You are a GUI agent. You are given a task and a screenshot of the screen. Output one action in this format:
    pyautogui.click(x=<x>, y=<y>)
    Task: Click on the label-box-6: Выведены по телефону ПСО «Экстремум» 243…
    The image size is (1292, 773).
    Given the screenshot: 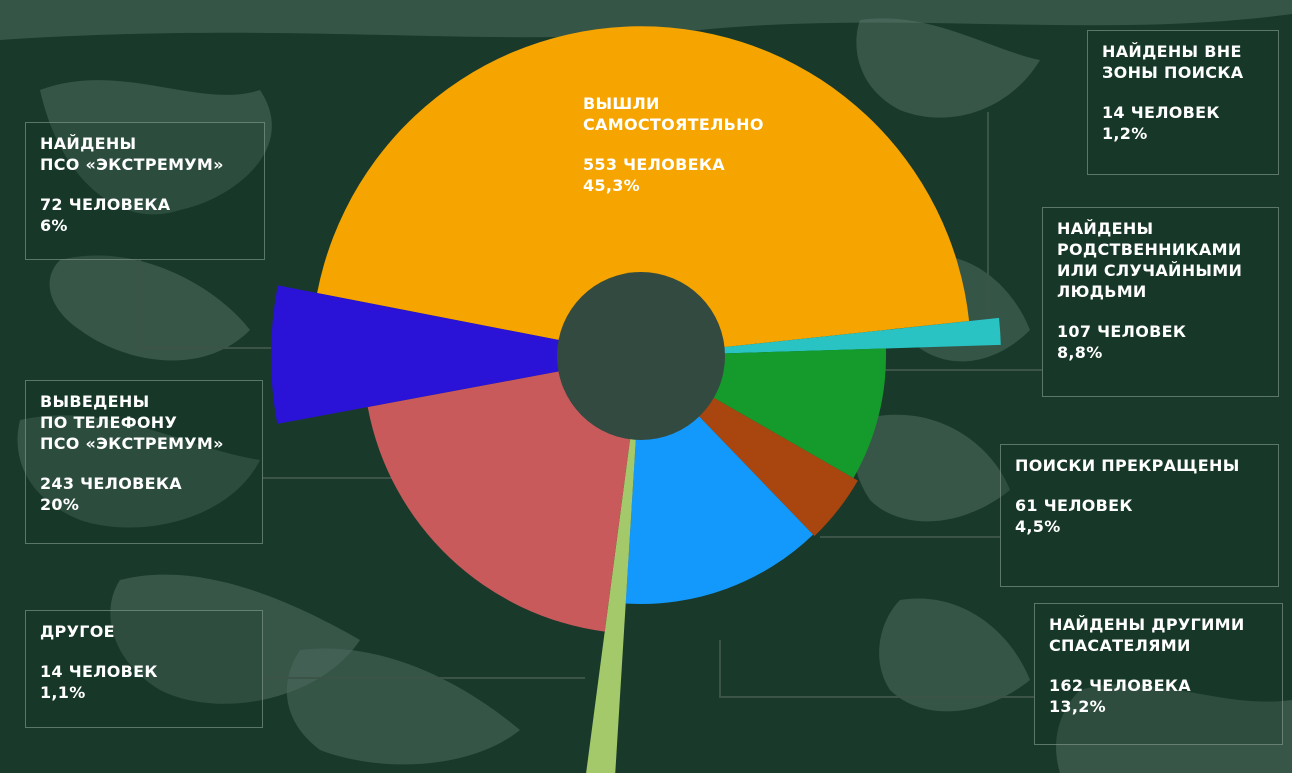 What is the action you would take?
    pyautogui.click(x=144, y=462)
    